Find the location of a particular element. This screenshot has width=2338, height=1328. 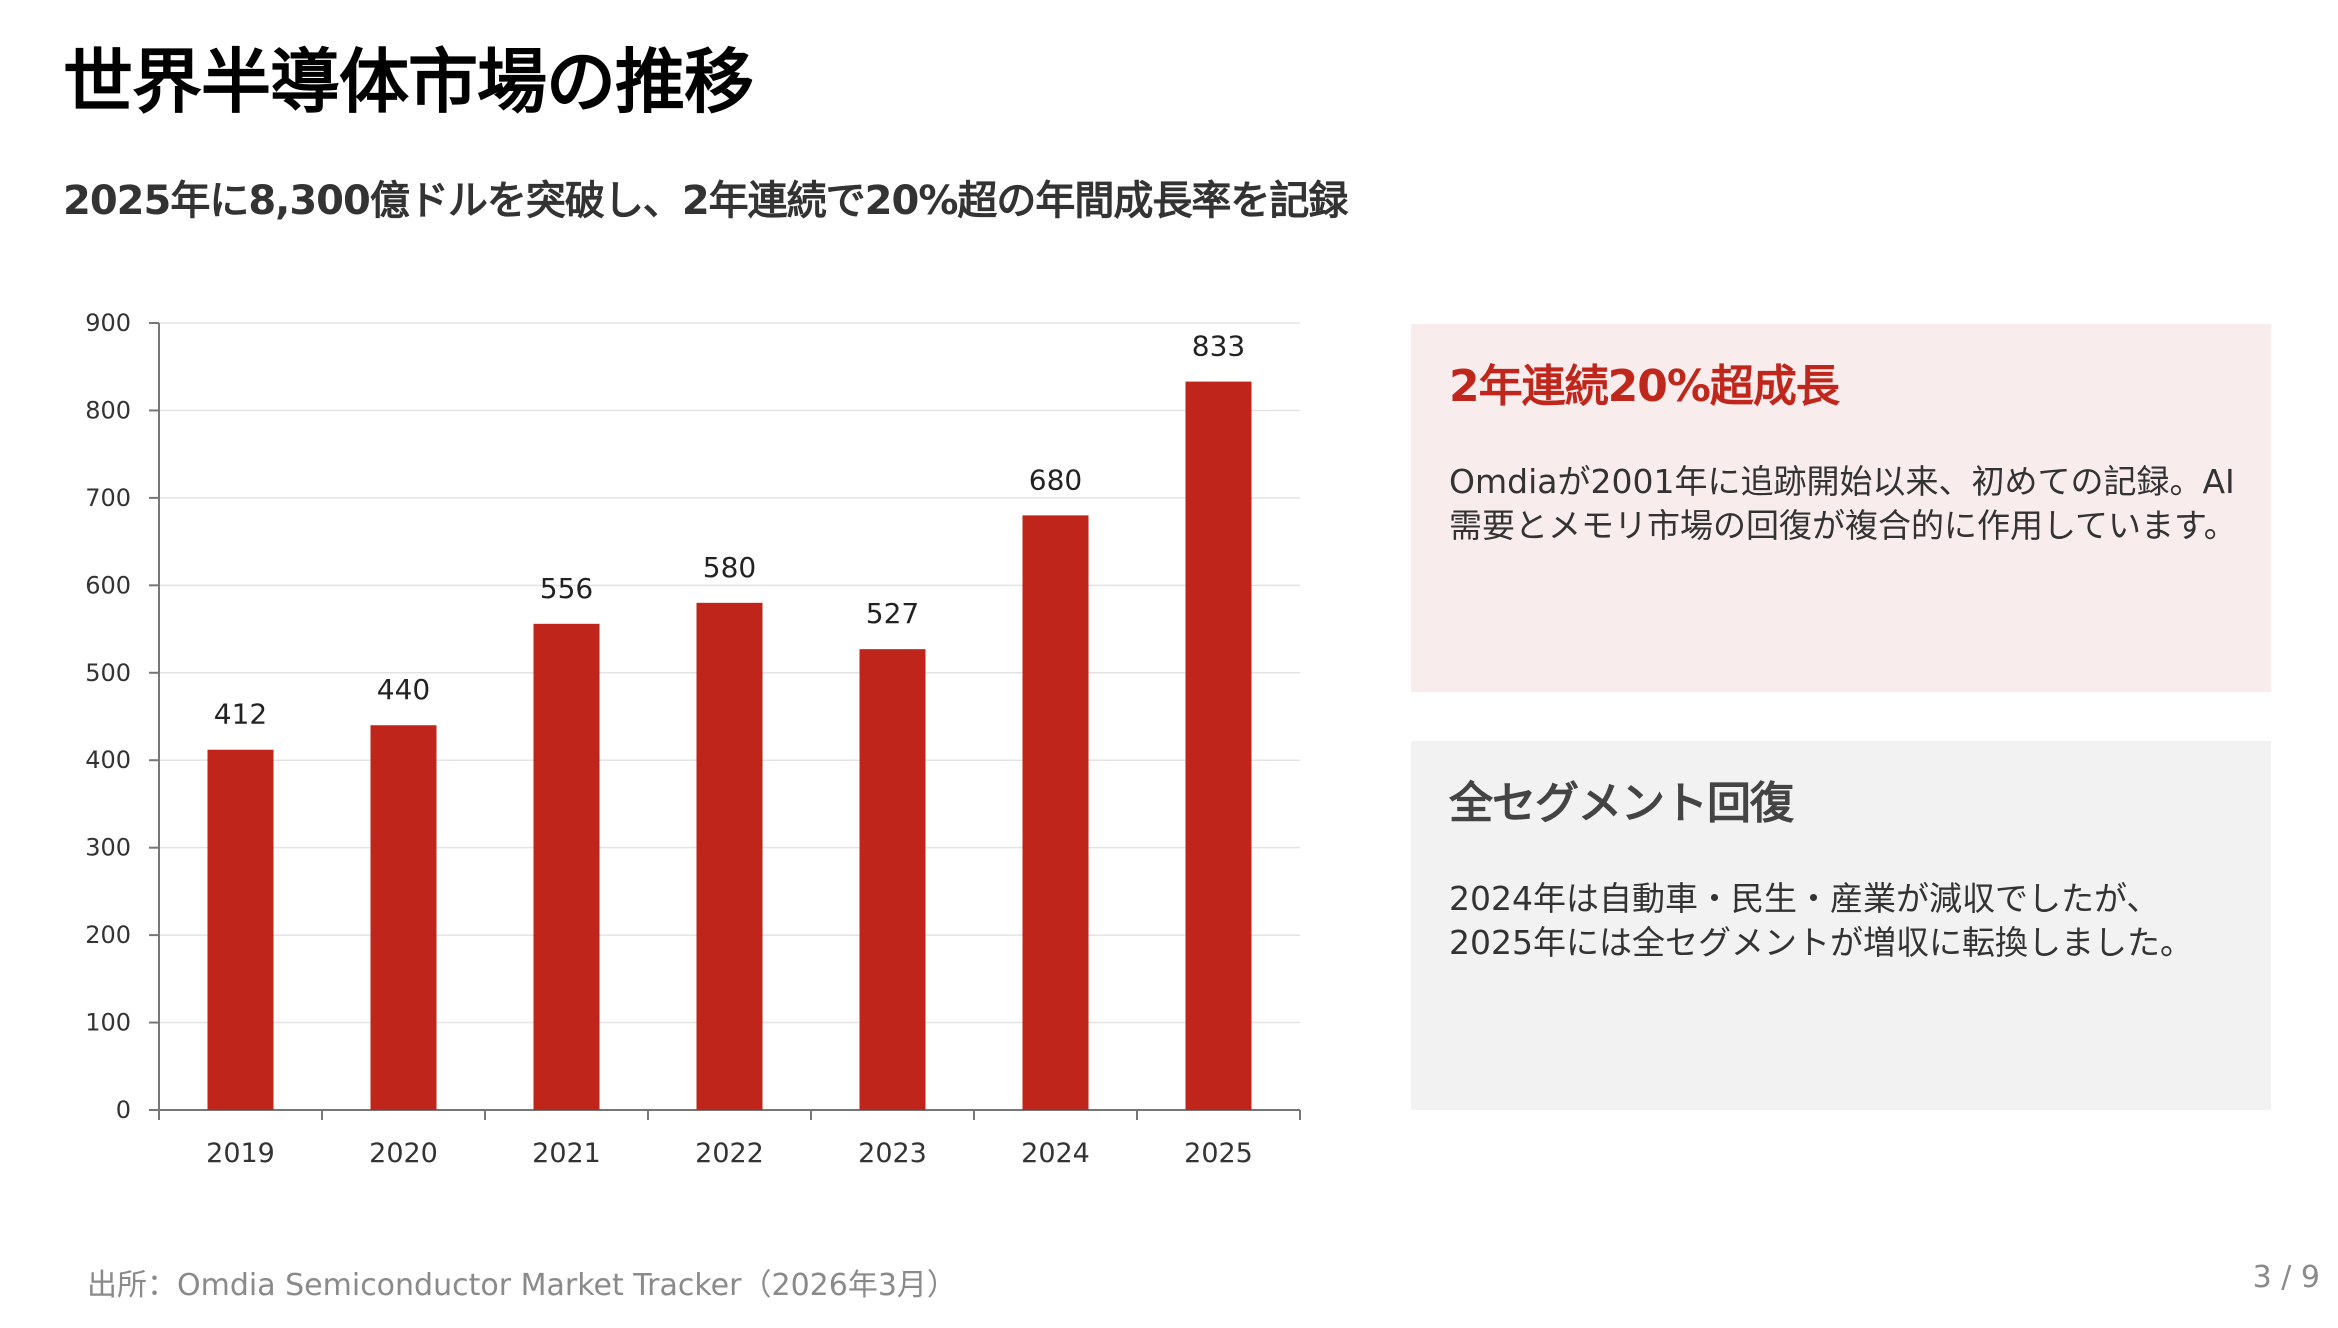

x-tick-label: 2020 is located at coordinates (403, 1153).